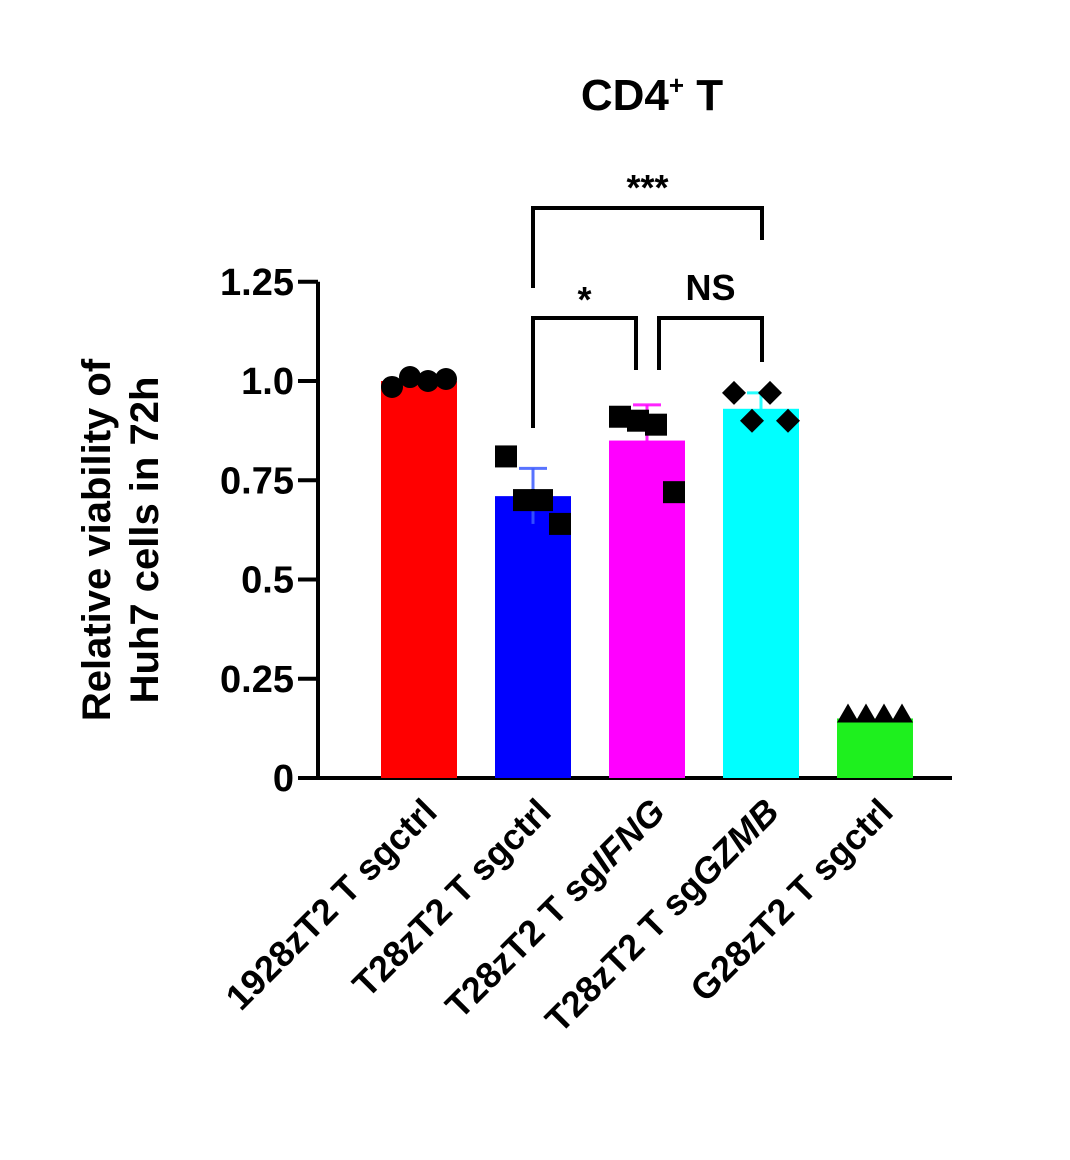 This screenshot has width=1070, height=1160. Describe the element at coordinates (584, 299) in the screenshot. I see `significance-label: *` at that location.